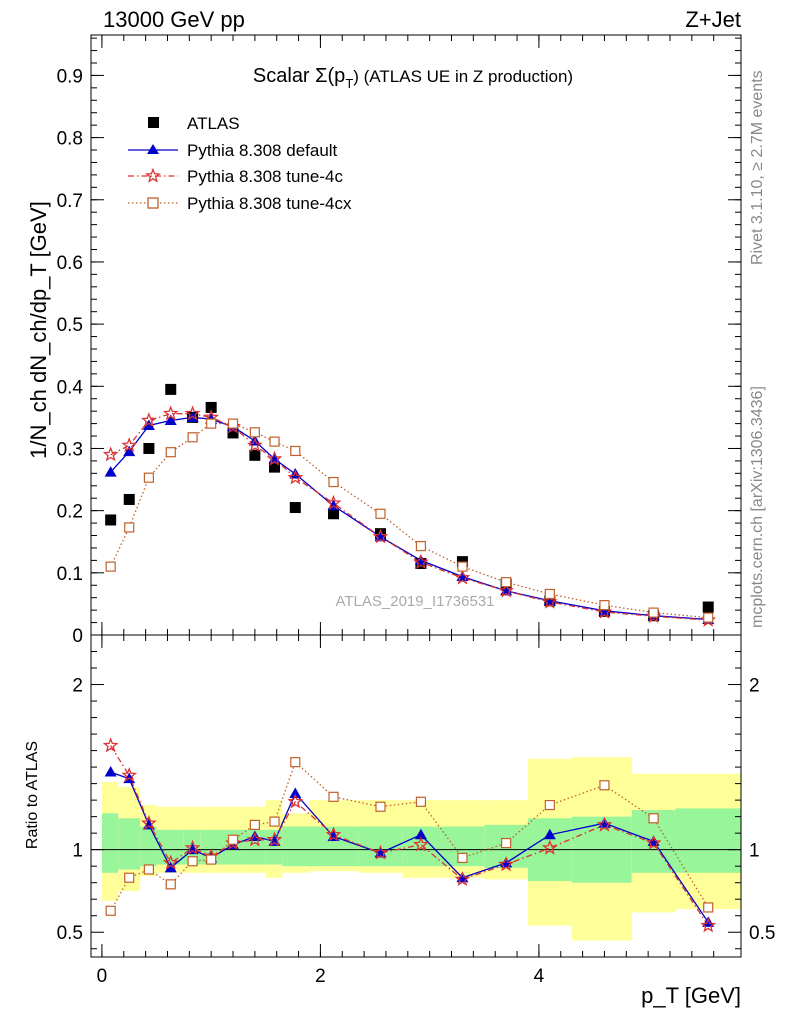  What do you see at coordinates (70, 139) in the screenshot?
I see `main-ytick-label: 0.8` at bounding box center [70, 139].